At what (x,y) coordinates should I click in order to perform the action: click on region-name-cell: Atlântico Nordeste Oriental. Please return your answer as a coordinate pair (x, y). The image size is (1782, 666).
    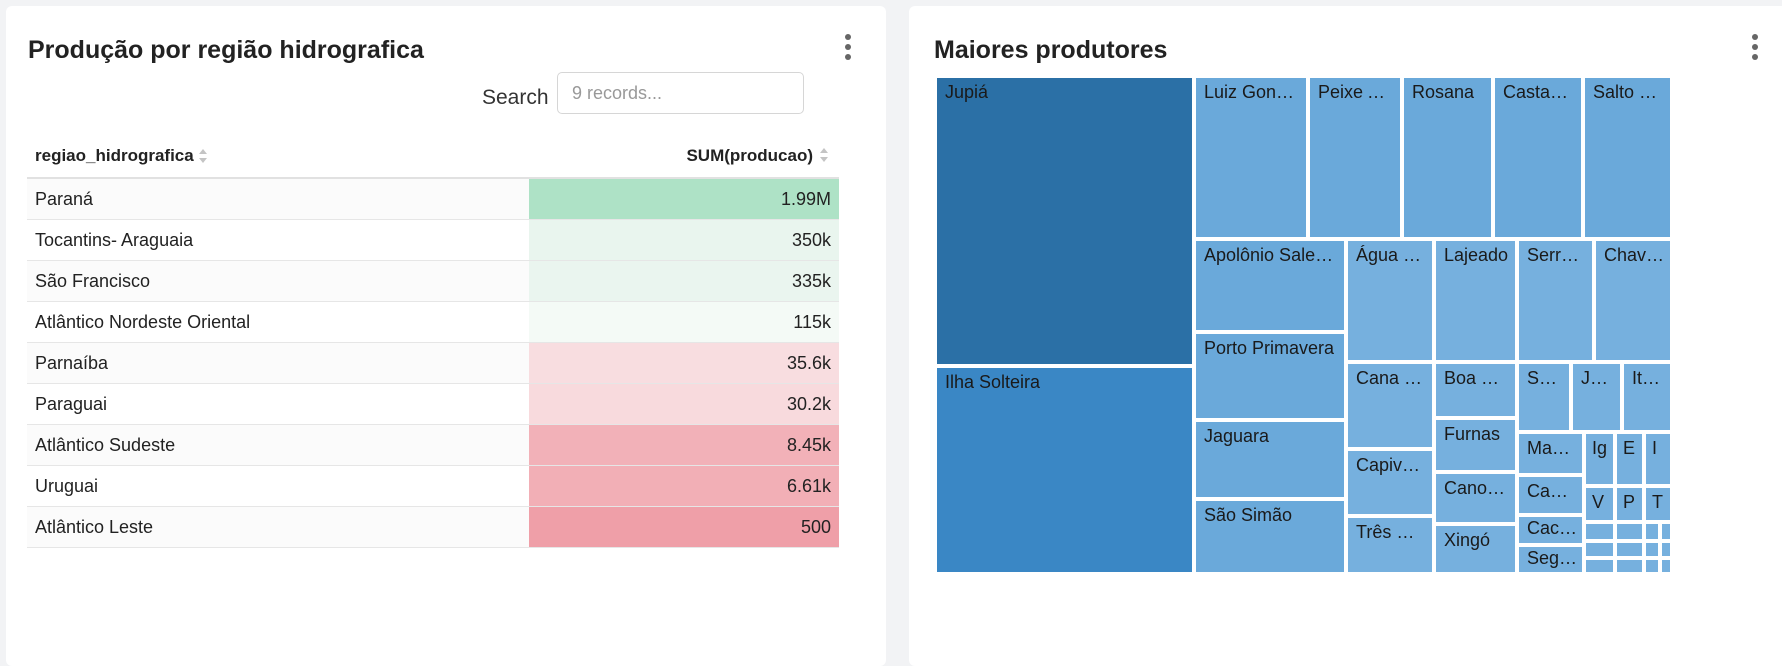
    Looking at the image, I should click on (278, 322).